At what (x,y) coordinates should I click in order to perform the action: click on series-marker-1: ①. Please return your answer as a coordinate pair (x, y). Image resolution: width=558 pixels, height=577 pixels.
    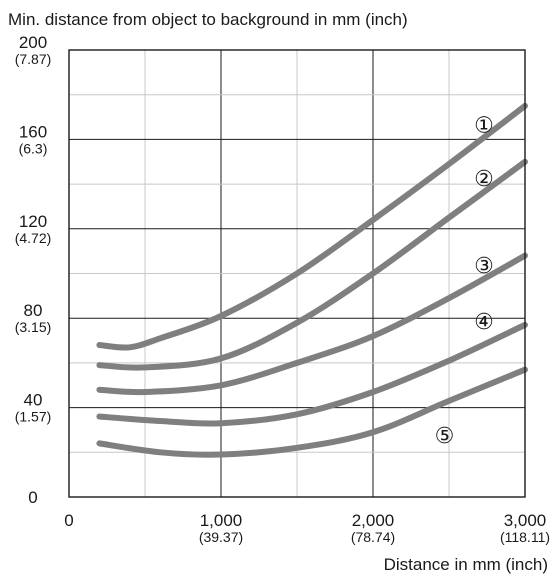
    Looking at the image, I should click on (484, 124).